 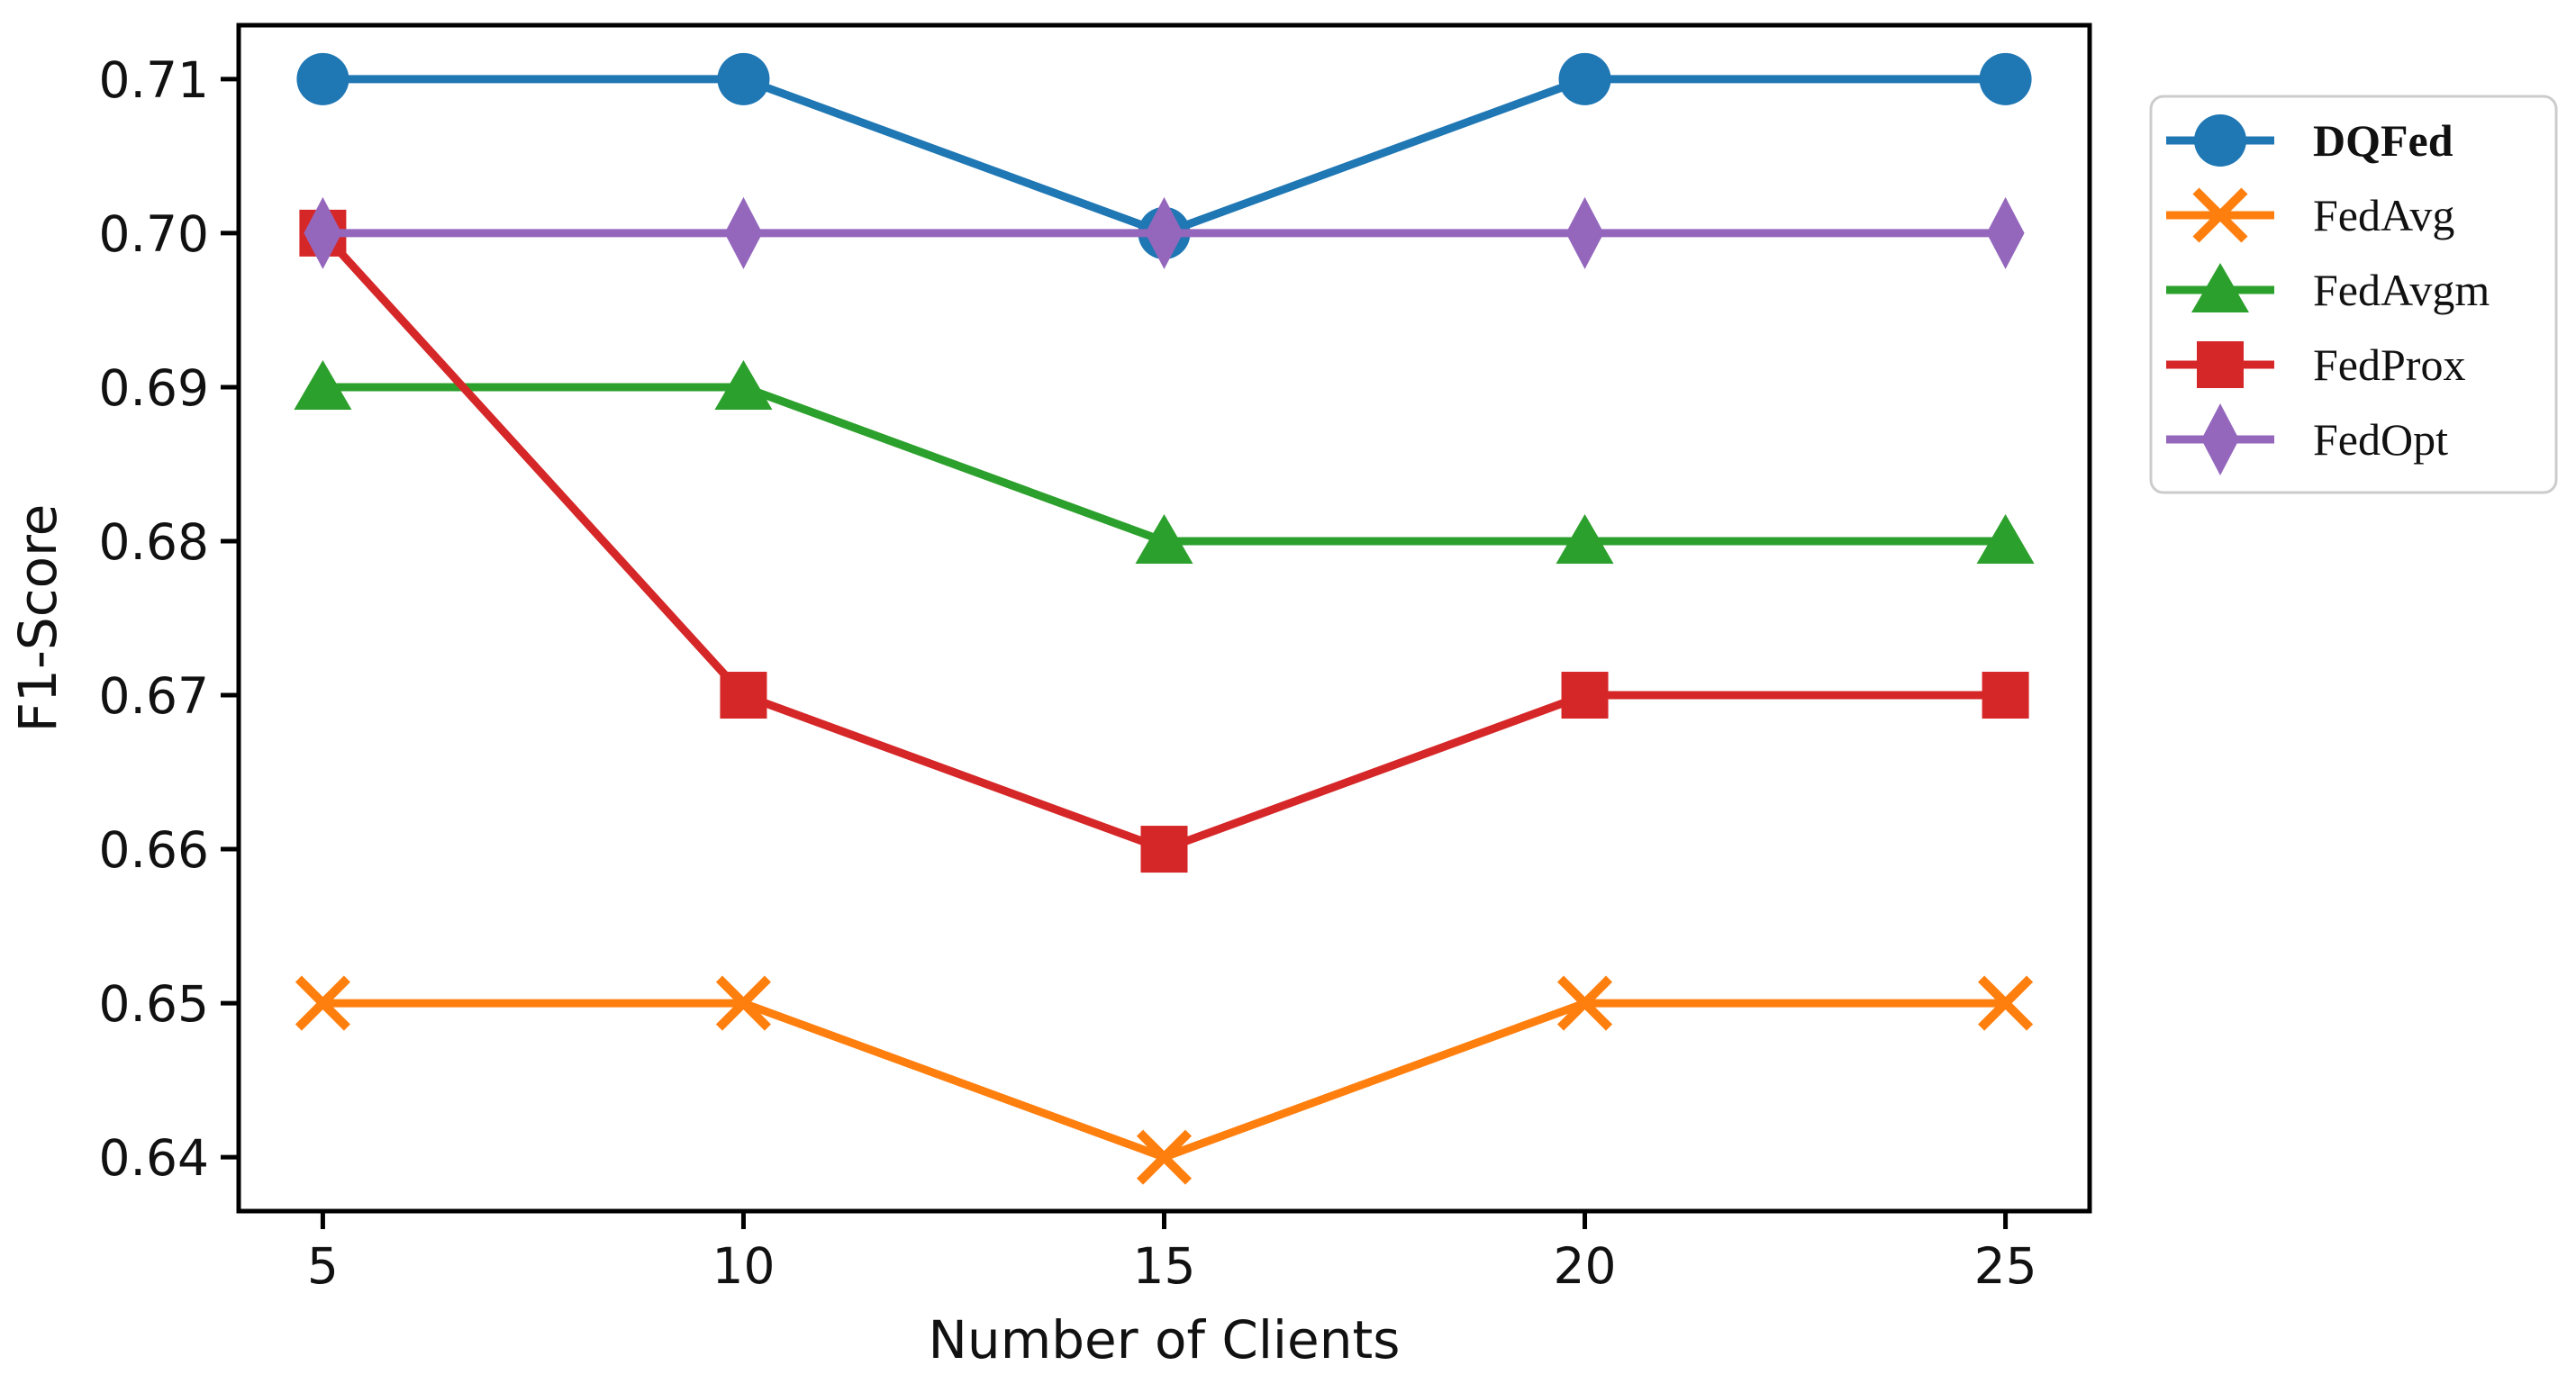 I want to click on legend-item-FedAvgm: FedAvgm, so click(x=2328, y=289).